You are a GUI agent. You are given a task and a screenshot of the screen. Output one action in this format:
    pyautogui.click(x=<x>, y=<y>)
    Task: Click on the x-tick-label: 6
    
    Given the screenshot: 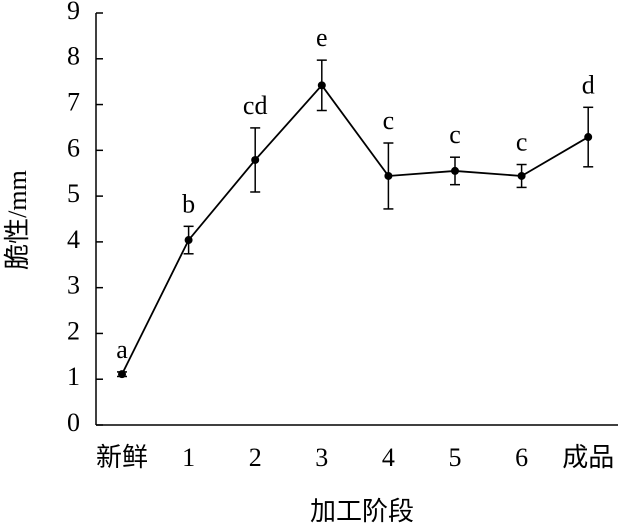 What is the action you would take?
    pyautogui.click(x=521, y=457)
    